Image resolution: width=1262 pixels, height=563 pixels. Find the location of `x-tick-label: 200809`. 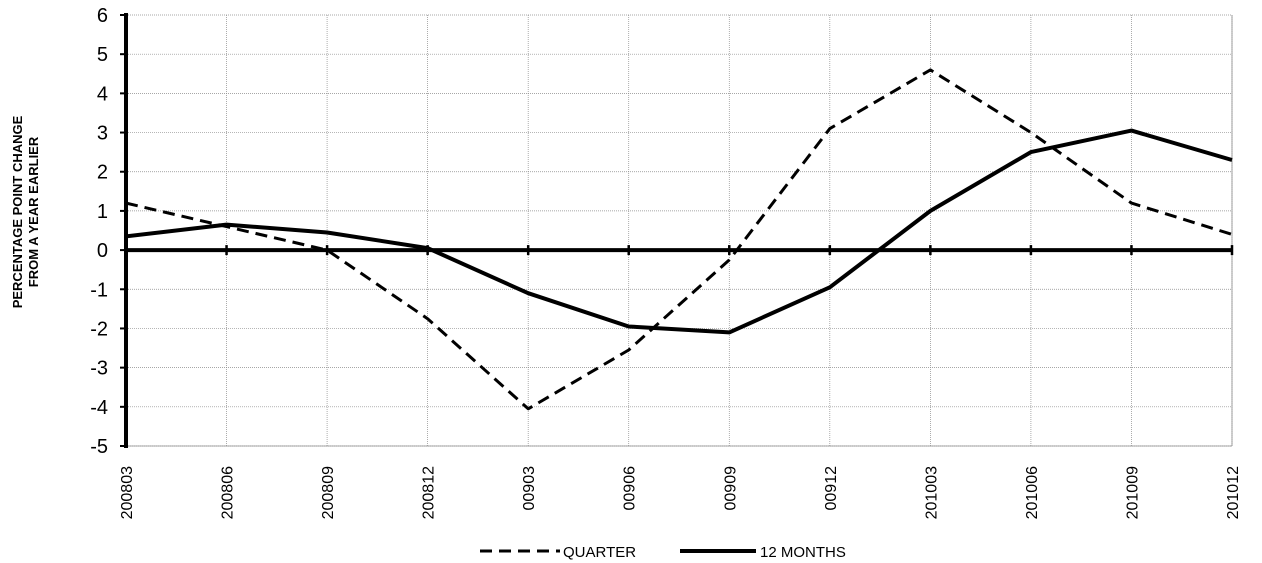

x-tick-label: 200809 is located at coordinates (328, 492).